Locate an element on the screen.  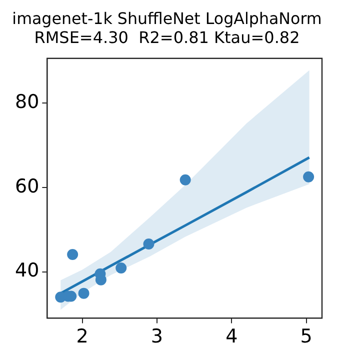
x-tick-label: 4 is located at coordinates (232, 337).